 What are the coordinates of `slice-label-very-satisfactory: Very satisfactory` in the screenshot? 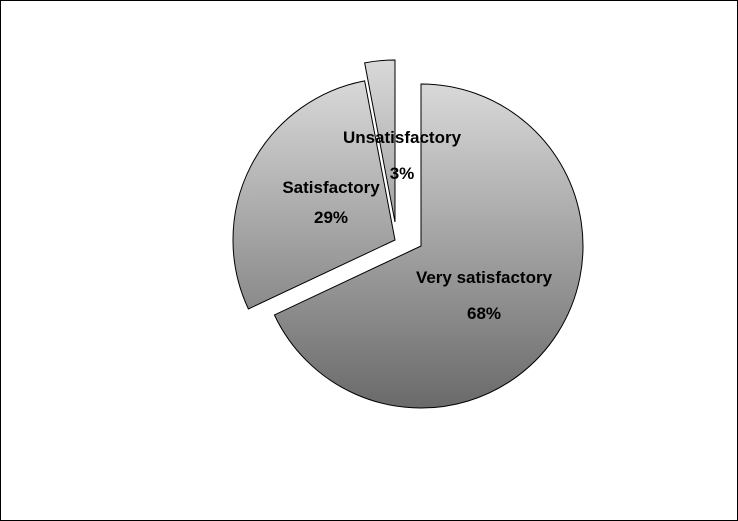 It's located at (484, 277).